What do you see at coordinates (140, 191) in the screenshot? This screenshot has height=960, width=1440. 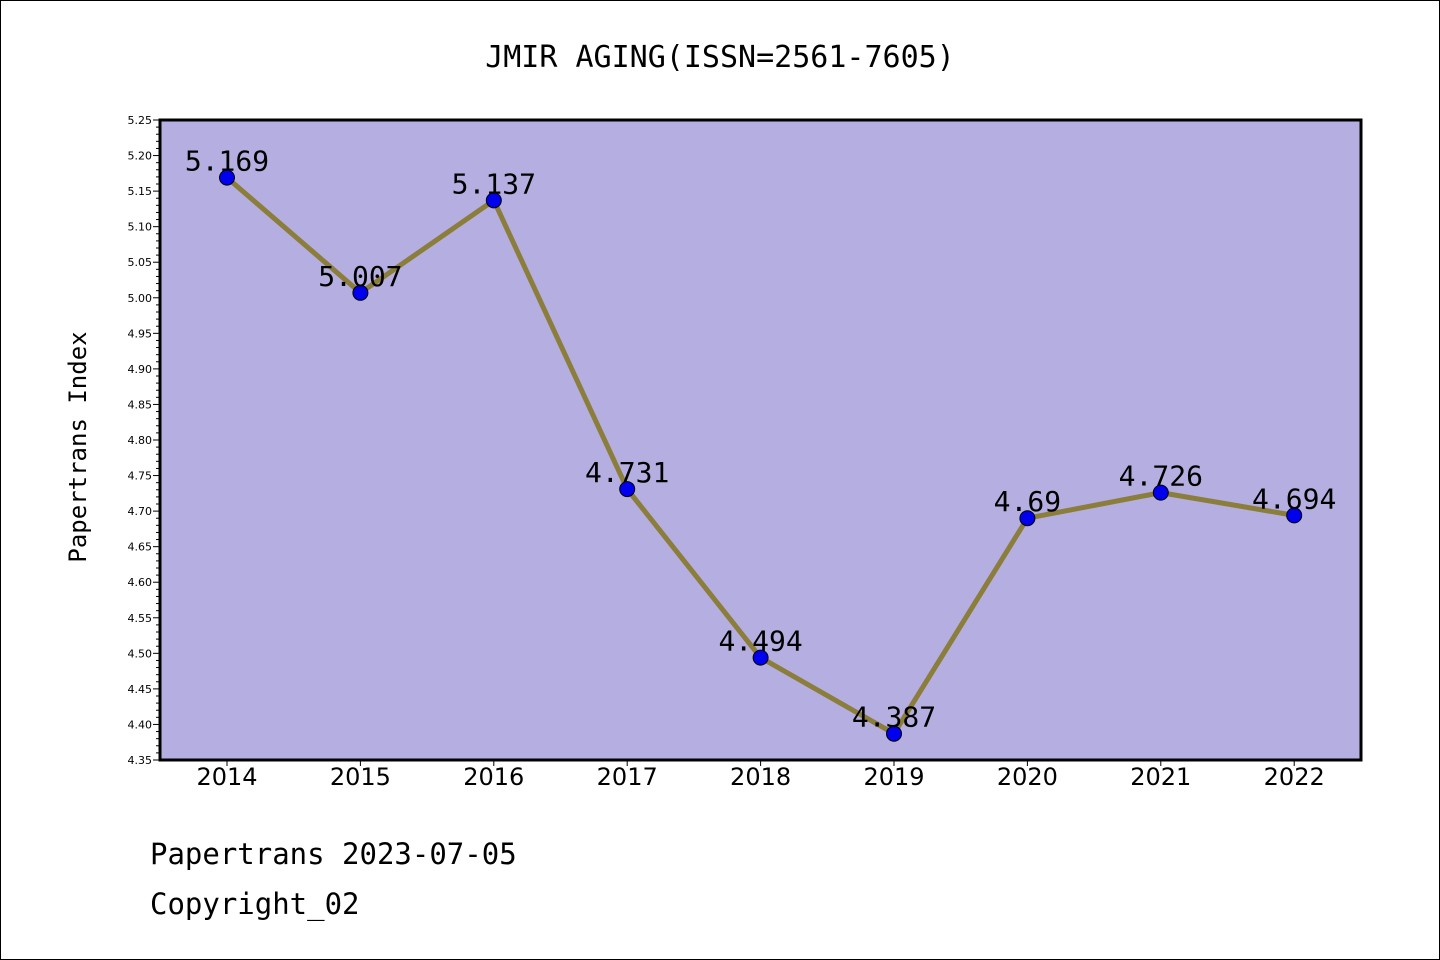 I see `y-tick-label: 5.15` at bounding box center [140, 191].